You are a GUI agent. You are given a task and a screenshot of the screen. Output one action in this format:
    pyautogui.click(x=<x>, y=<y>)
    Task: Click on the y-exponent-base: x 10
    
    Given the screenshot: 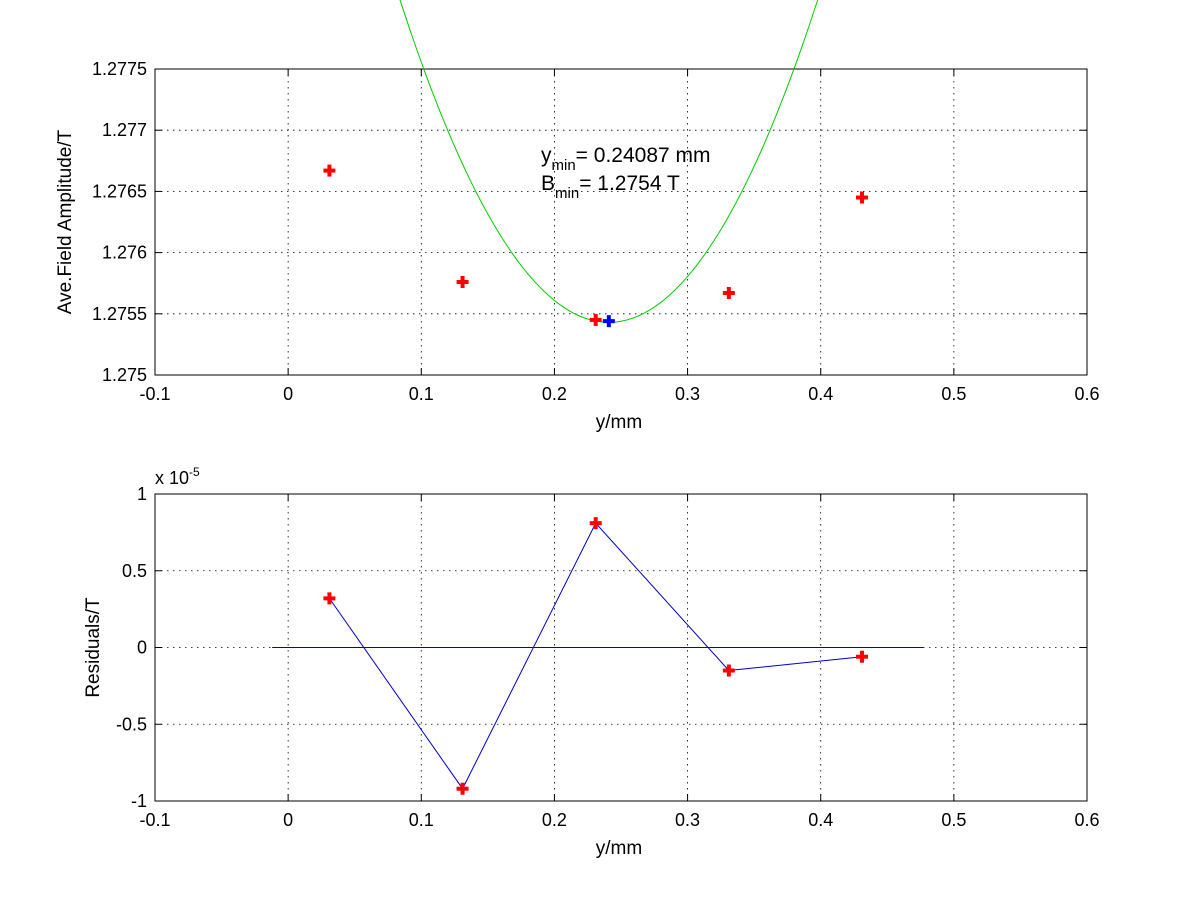 What is the action you would take?
    pyautogui.click(x=172, y=478)
    